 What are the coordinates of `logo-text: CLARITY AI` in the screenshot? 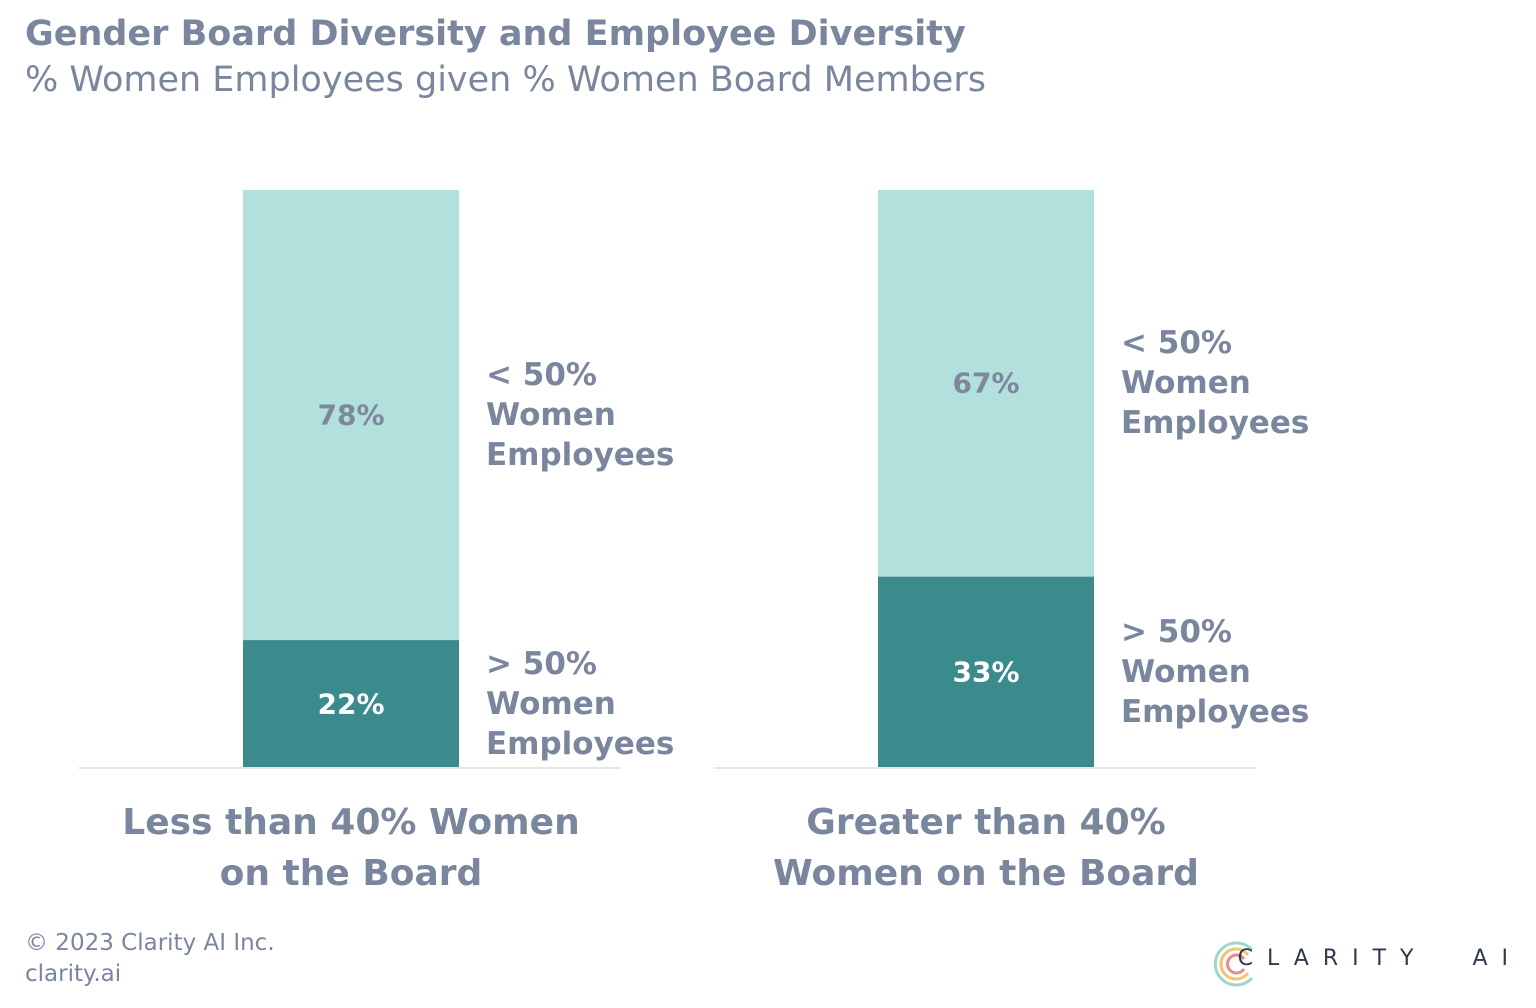 It's located at (1379, 958).